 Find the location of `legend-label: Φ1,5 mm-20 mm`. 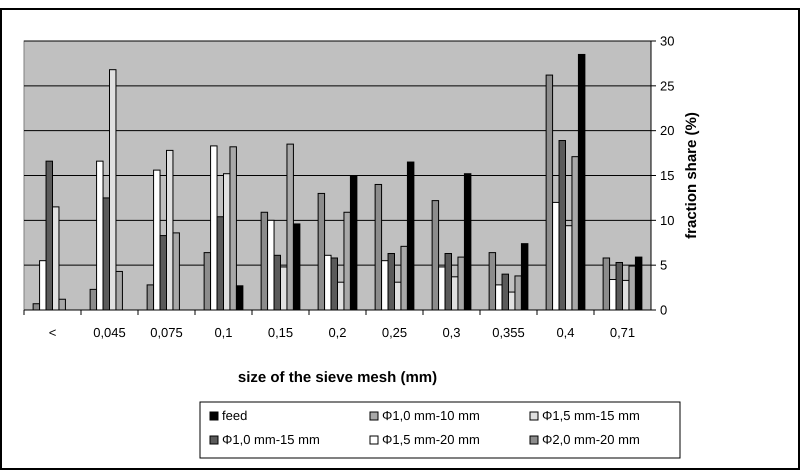

legend-label: Φ1,5 mm-20 mm is located at coordinates (431, 439).